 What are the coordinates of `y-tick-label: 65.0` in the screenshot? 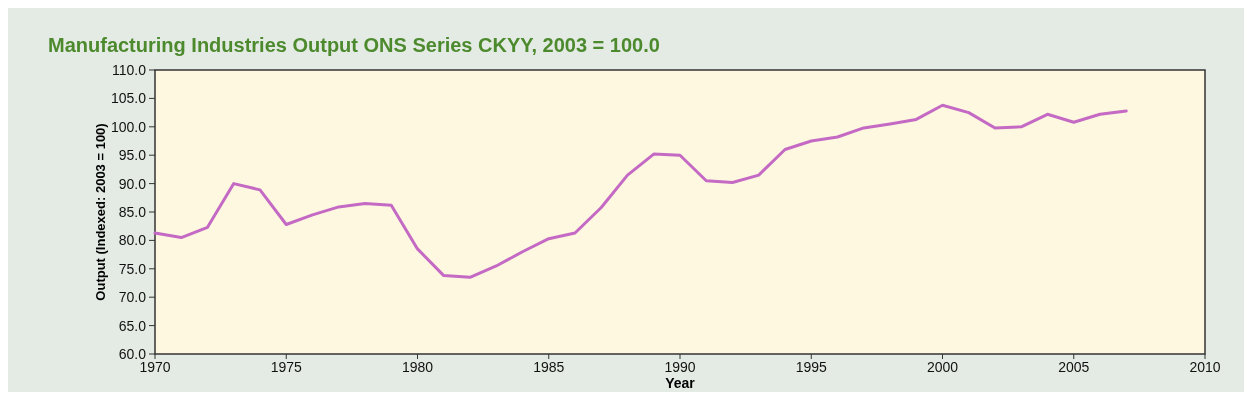 It's located at (132, 325).